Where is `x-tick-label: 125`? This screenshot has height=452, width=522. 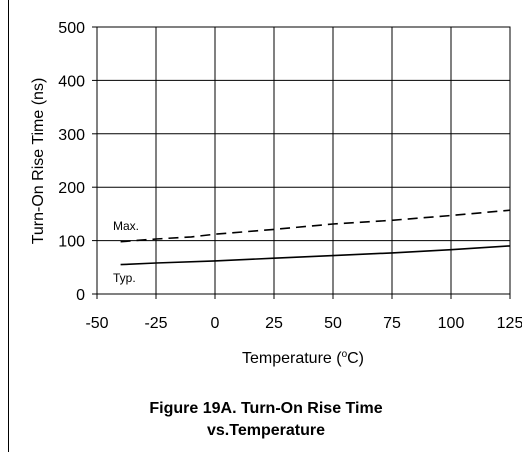
x-tick-label: 125 is located at coordinates (509, 323).